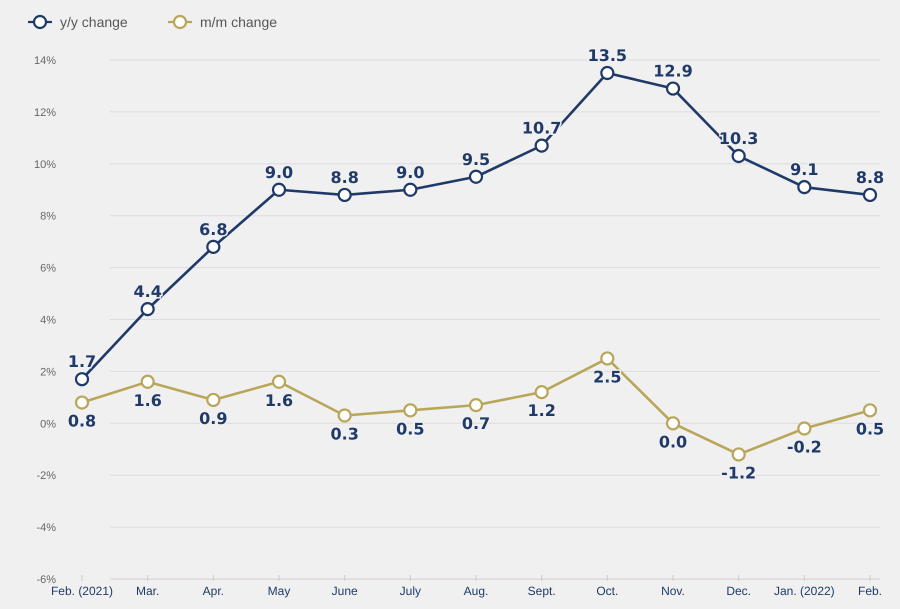 The width and height of the screenshot is (900, 609). I want to click on data-label: -1.2, so click(738, 472).